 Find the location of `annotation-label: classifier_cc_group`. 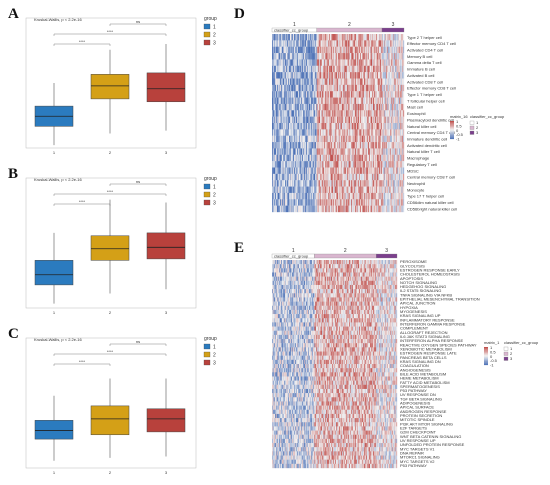

annotation-label: classifier_cc_group is located at coordinates (291, 256).